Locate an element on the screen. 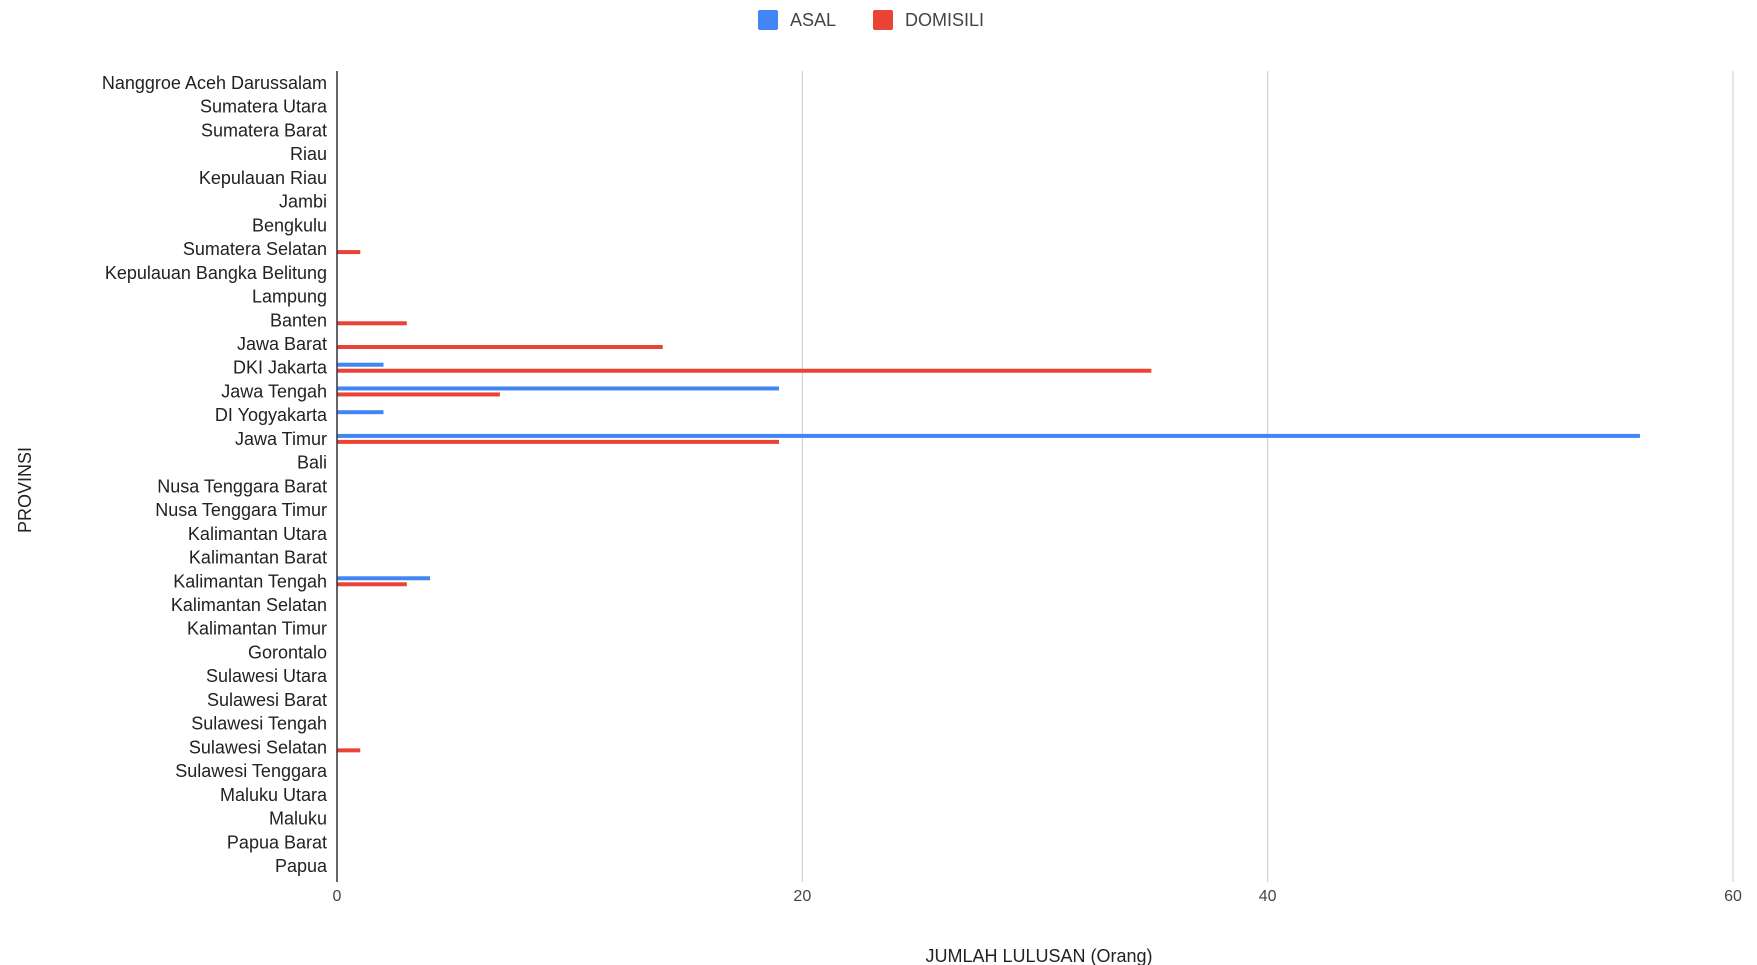  category-label-sulawesi-selatan: Sulawesi Selatan is located at coordinates (258, 747).